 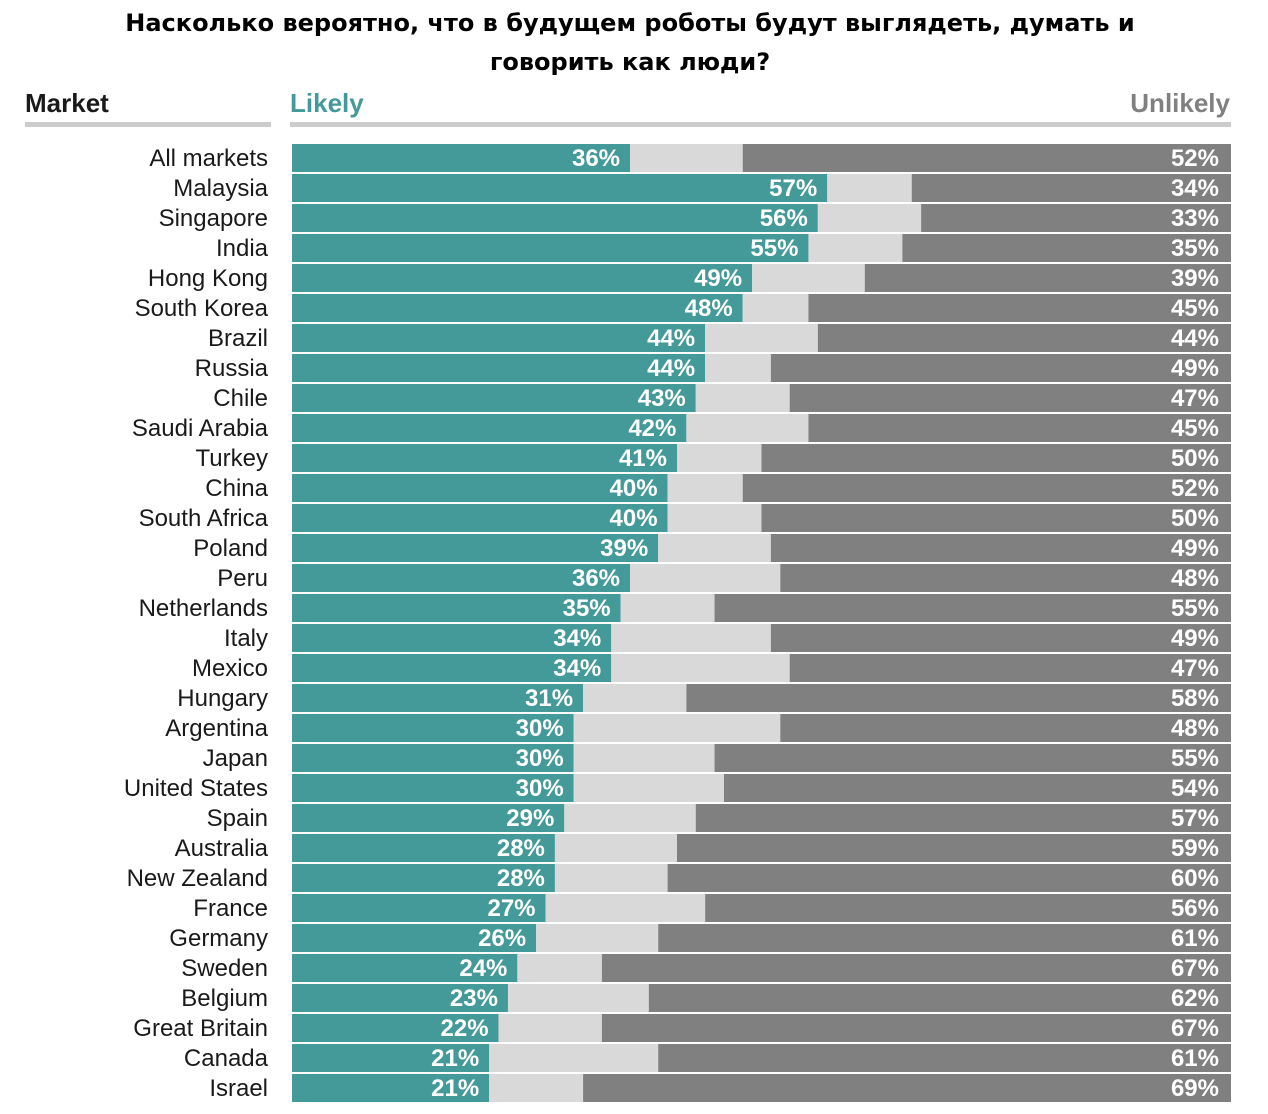 I want to click on category-label-turkey: Turkey, so click(x=232, y=458).